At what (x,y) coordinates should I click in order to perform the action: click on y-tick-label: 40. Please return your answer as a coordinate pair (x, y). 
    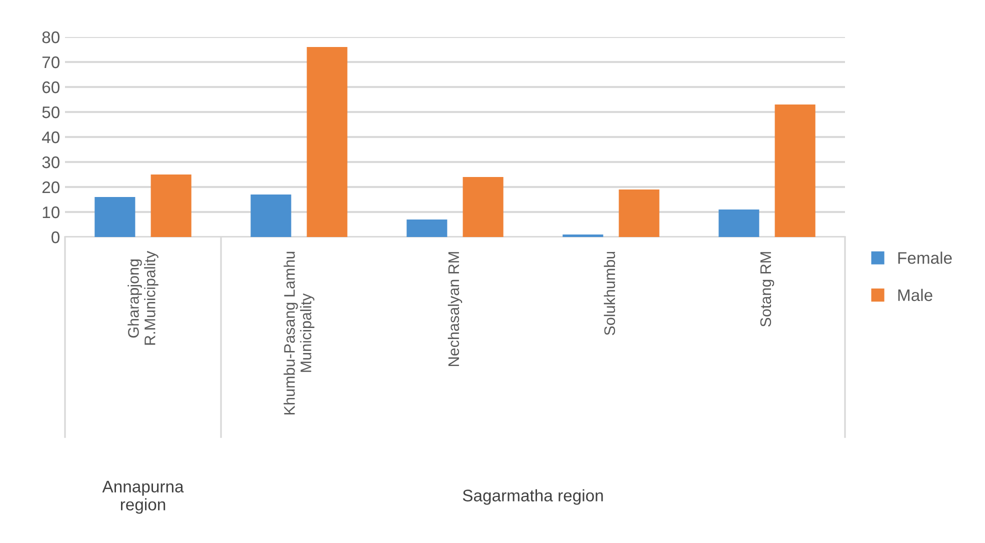
    Looking at the image, I should click on (51, 137).